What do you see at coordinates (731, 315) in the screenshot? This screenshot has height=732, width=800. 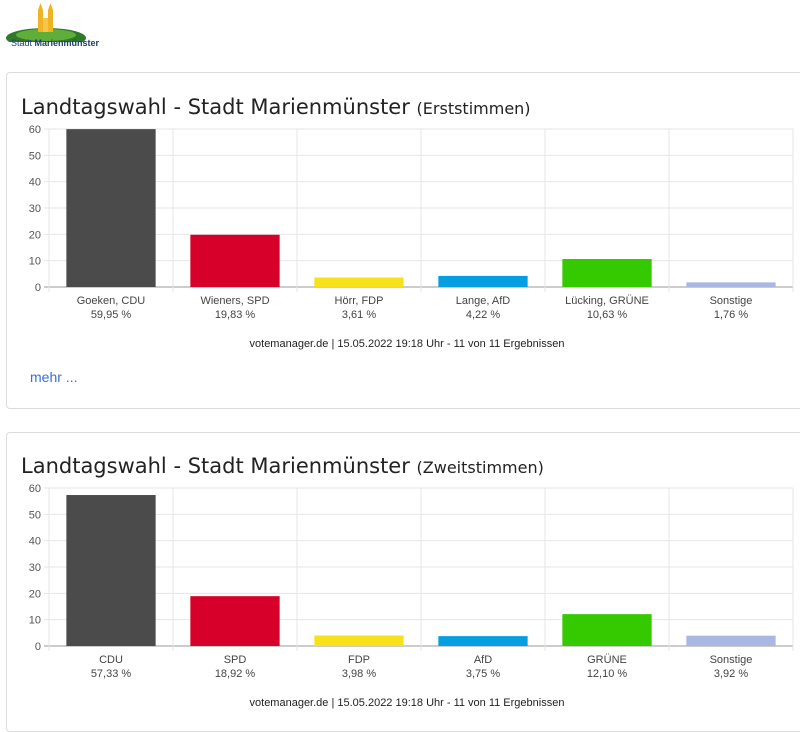 I see `percent-label: 1,76 %` at bounding box center [731, 315].